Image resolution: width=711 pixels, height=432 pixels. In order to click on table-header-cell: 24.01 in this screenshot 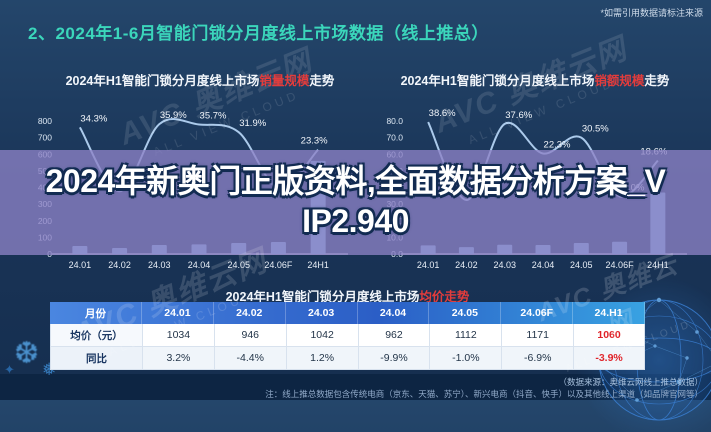, I will do `click(178, 313)`.